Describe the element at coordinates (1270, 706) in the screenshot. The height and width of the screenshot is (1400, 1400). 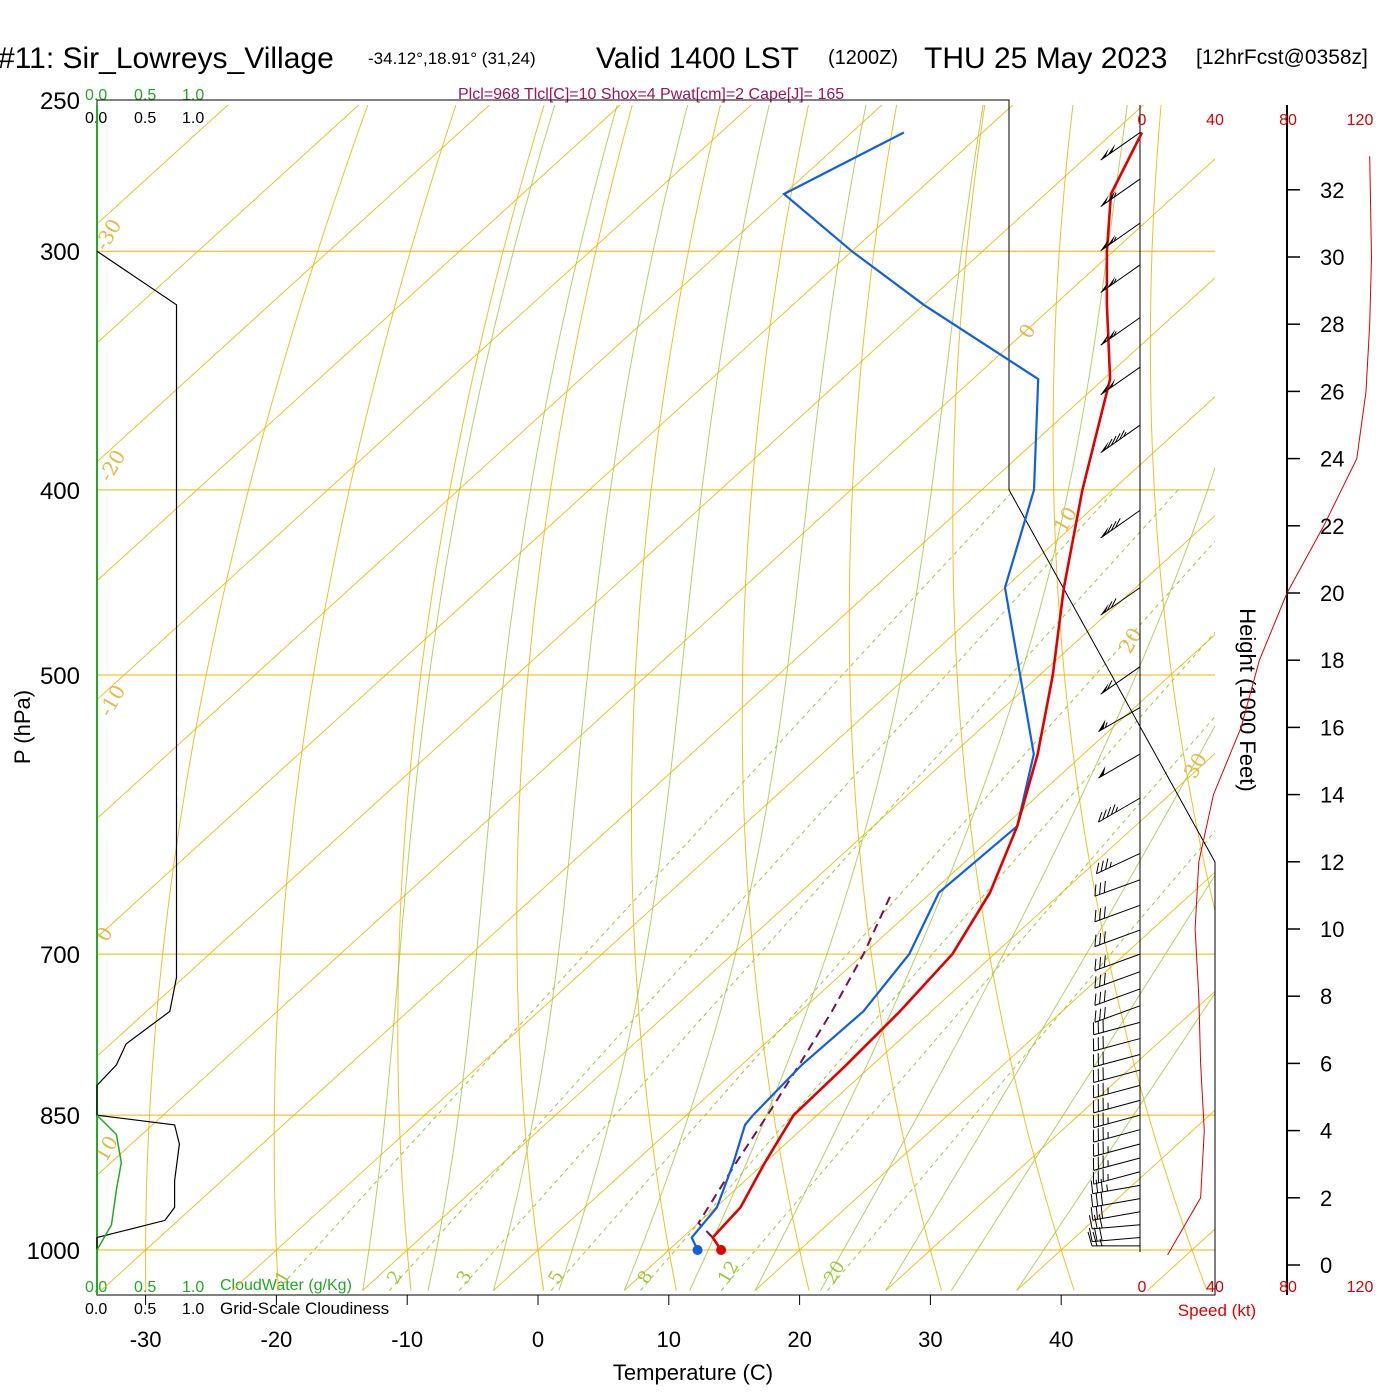
I see `wind-speed-profile` at that location.